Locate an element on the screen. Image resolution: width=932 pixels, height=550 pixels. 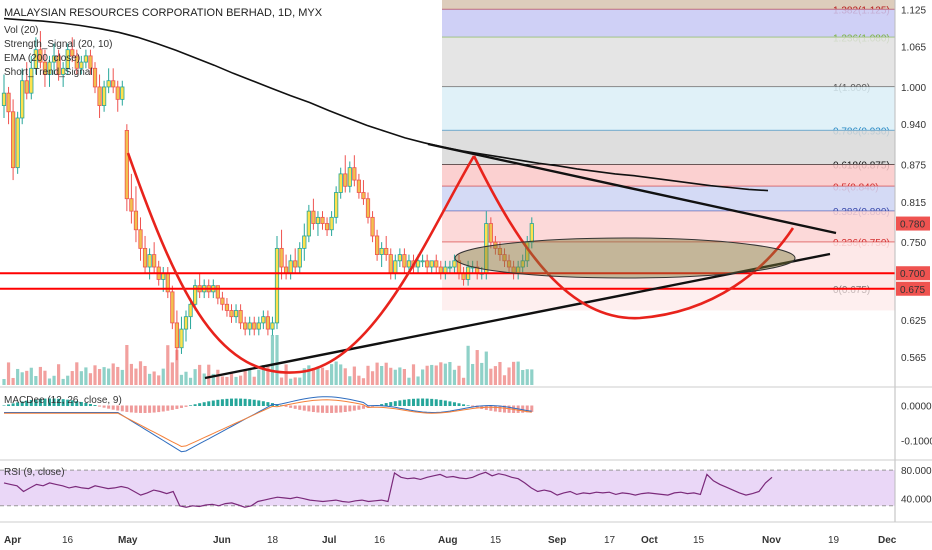
rsi-tick-label: 40.0000 is located at coordinates (916, 500).